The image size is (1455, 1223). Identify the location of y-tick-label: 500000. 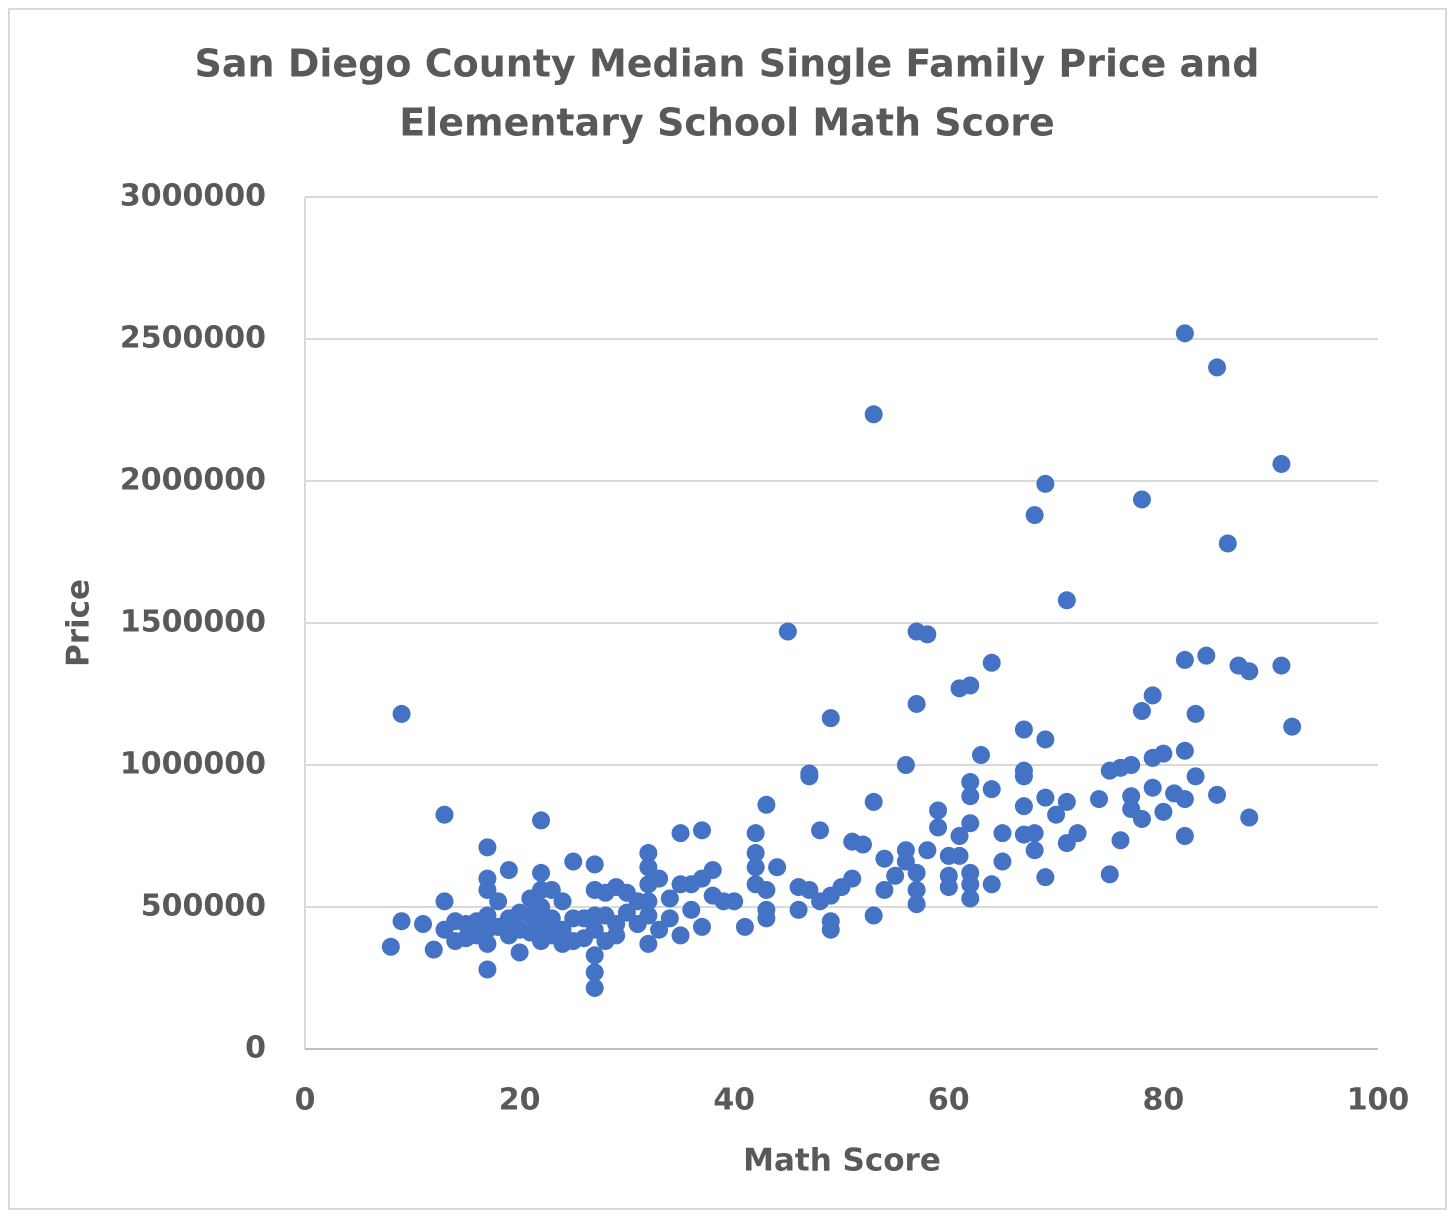
(203, 906).